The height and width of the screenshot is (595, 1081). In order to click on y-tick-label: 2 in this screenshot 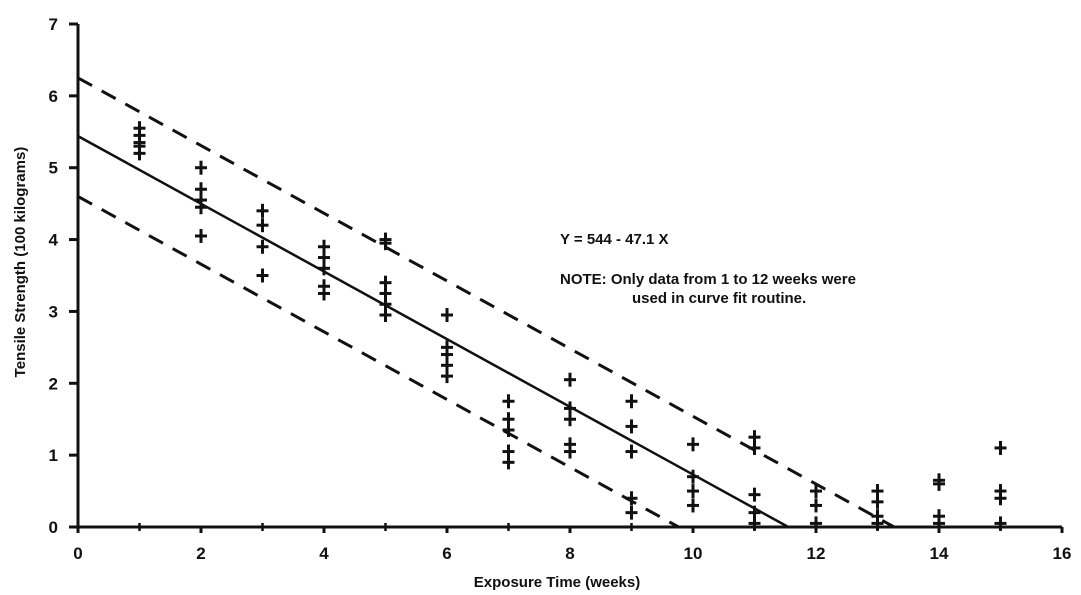, I will do `click(53, 383)`.